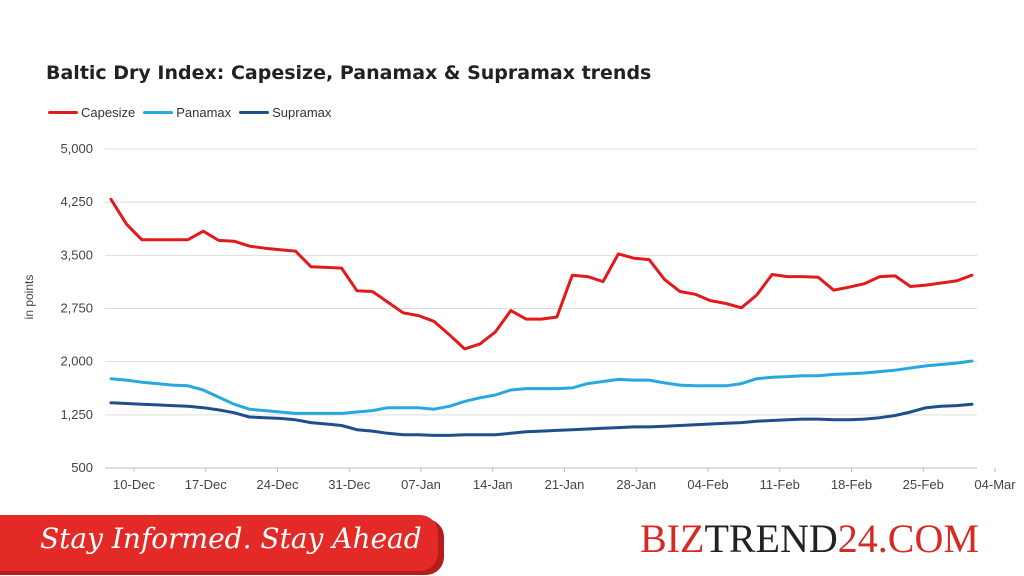 Image resolution: width=1024 pixels, height=576 pixels. Describe the element at coordinates (541, 419) in the screenshot. I see `series-line-supramax` at that location.